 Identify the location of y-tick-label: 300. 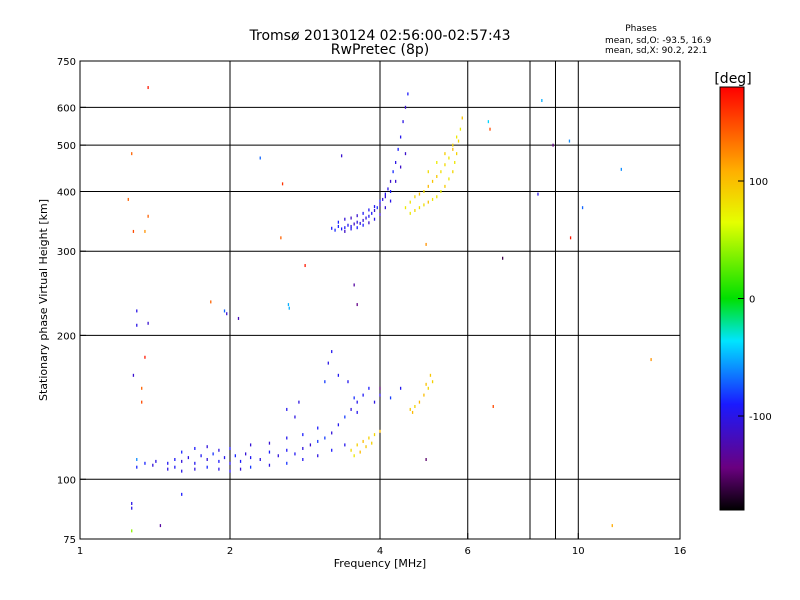
(66, 252).